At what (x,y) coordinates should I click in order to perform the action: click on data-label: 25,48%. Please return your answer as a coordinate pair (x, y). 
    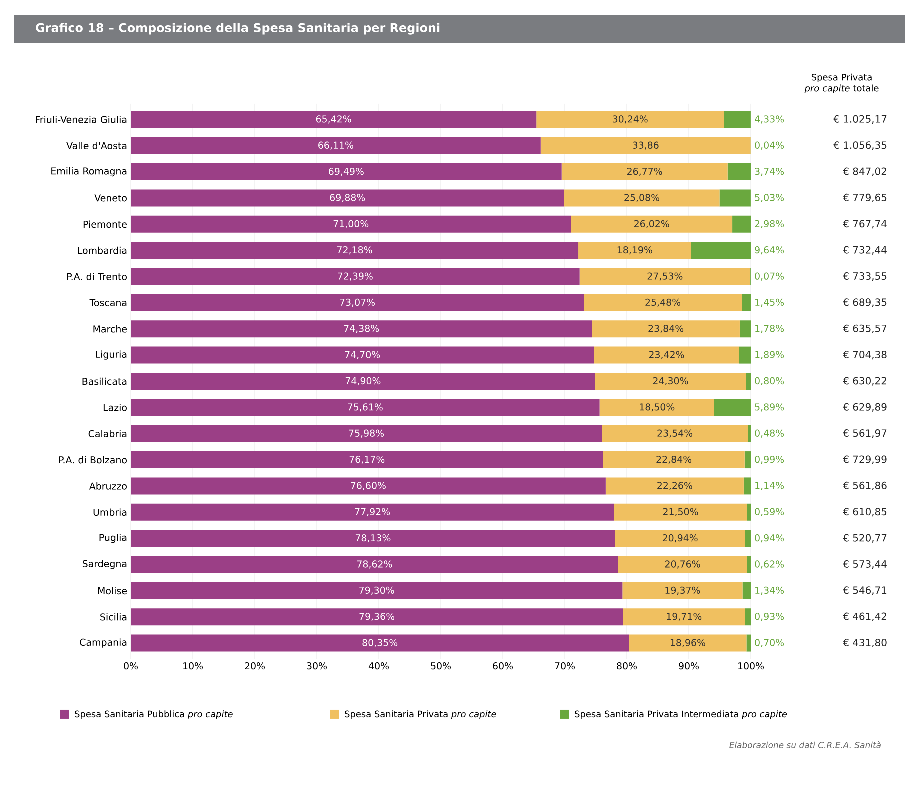
    Looking at the image, I should click on (663, 302).